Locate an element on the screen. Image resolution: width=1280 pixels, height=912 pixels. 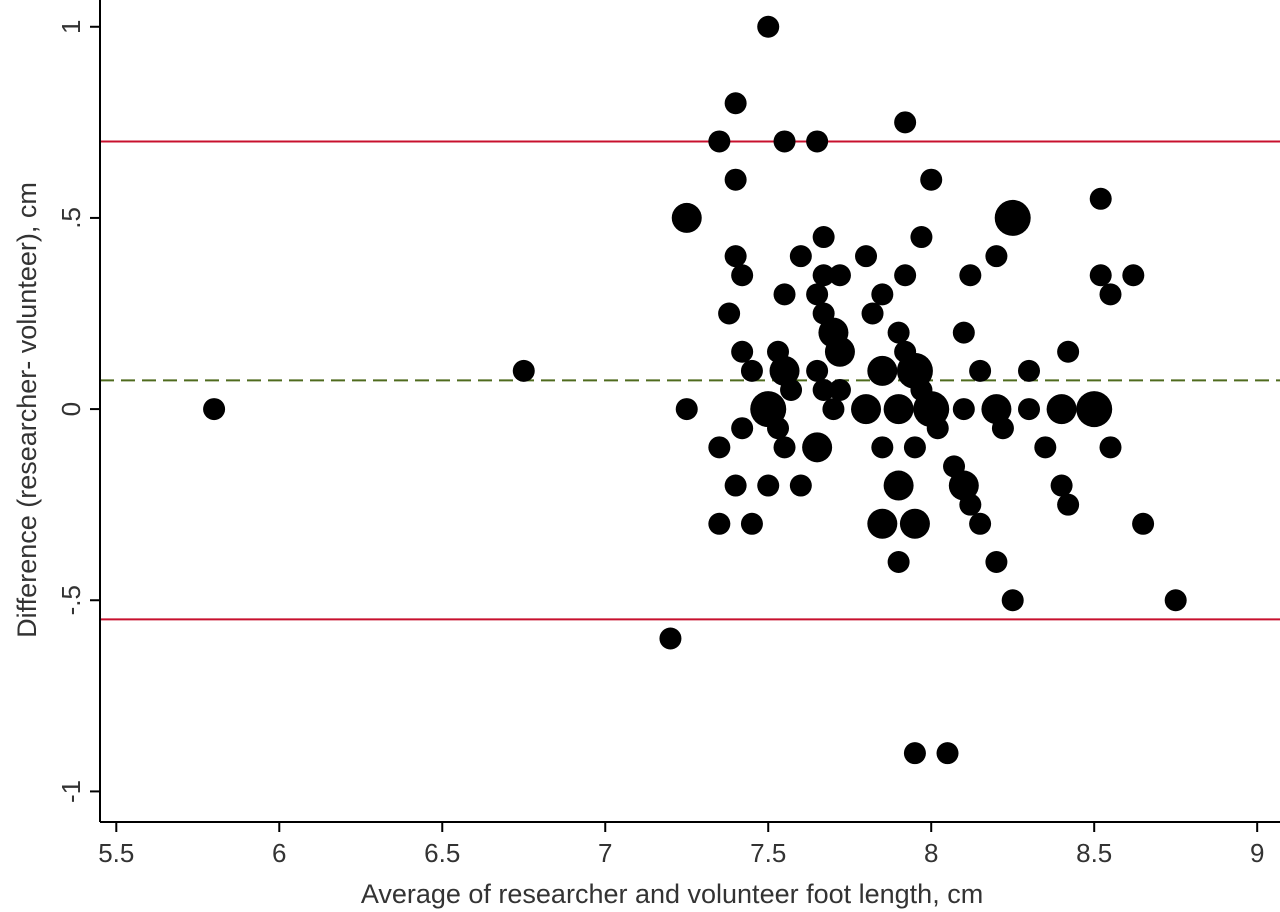
x-tick-label: 9 is located at coordinates (1257, 853).